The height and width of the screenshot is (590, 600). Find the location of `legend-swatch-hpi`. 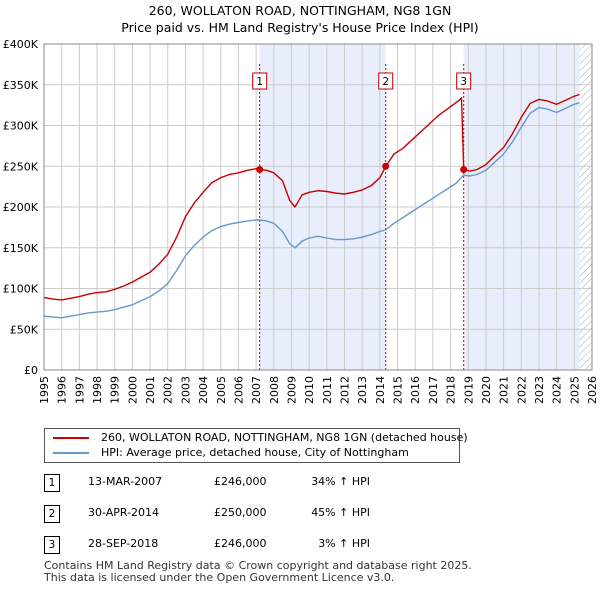

legend-swatch-hpi is located at coordinates (71, 453).